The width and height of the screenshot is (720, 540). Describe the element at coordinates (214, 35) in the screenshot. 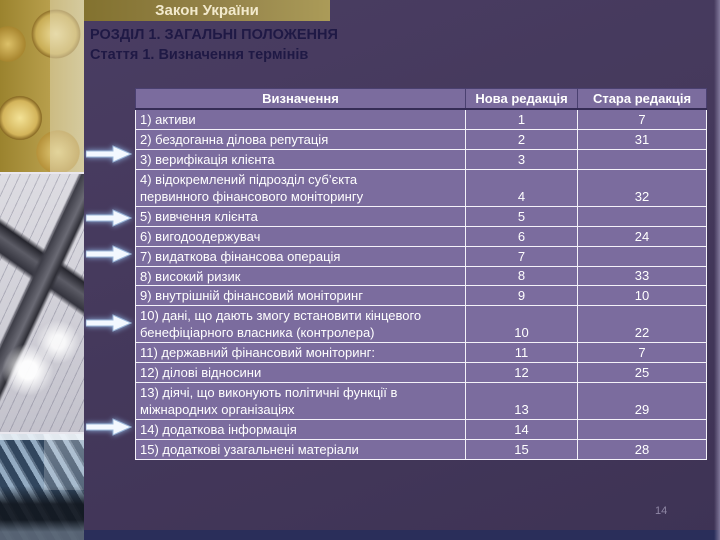

I see `section-heading: РОЗДІЛ 1. ЗАГАЛЬНІ ПОЛОЖЕННЯ` at that location.